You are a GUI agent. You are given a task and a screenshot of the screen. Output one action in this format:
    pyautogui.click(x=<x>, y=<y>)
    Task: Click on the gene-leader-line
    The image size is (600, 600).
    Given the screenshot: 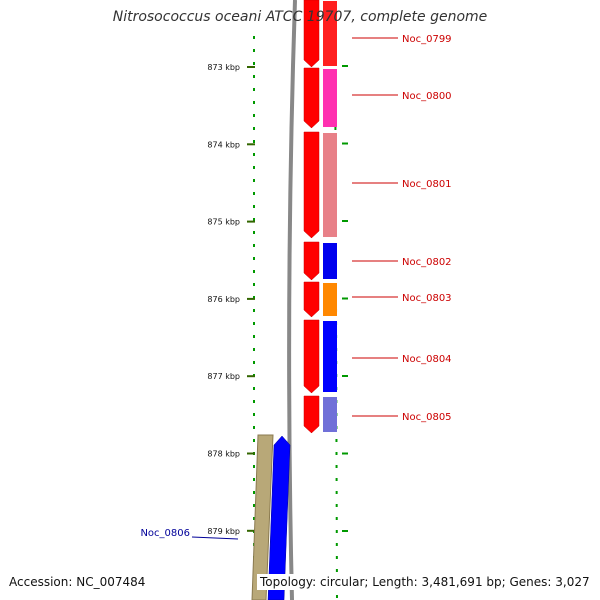 What is the action you would take?
    pyautogui.click(x=215, y=538)
    